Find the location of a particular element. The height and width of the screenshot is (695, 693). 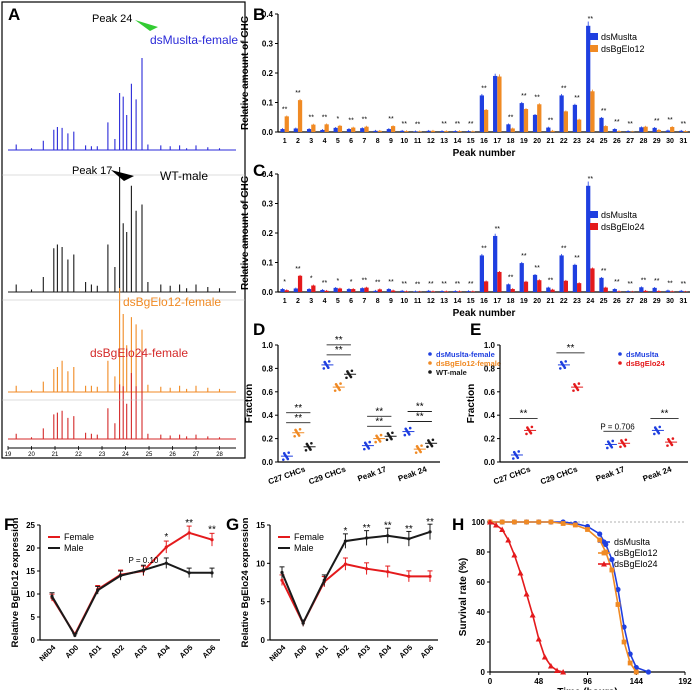

y-tick-label-H: 20 is located at coordinates (480, 642).